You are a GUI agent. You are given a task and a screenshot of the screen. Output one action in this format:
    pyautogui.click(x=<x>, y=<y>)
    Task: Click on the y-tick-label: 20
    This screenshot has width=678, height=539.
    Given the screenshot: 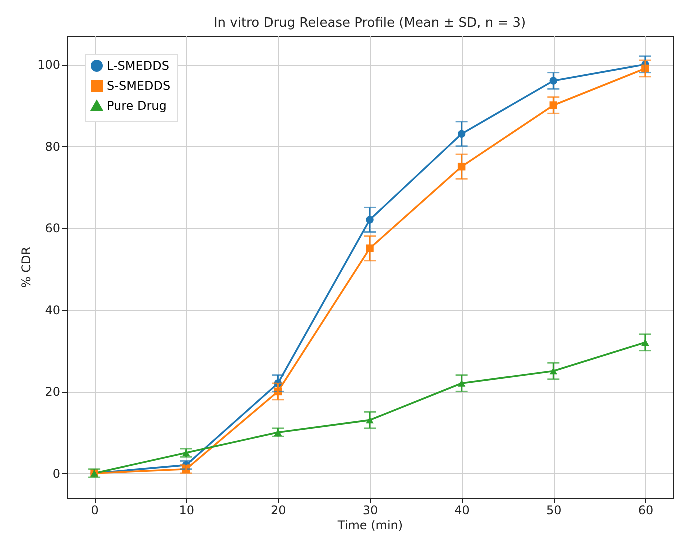 What is the action you would take?
    pyautogui.click(x=52, y=392)
    